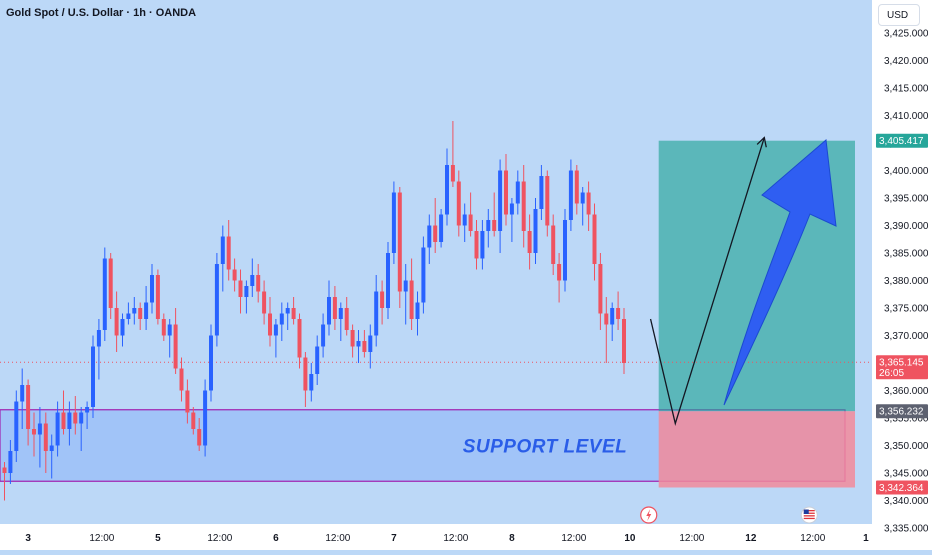 The height and width of the screenshot is (555, 932). I want to click on currency-button: USD, so click(899, 15).